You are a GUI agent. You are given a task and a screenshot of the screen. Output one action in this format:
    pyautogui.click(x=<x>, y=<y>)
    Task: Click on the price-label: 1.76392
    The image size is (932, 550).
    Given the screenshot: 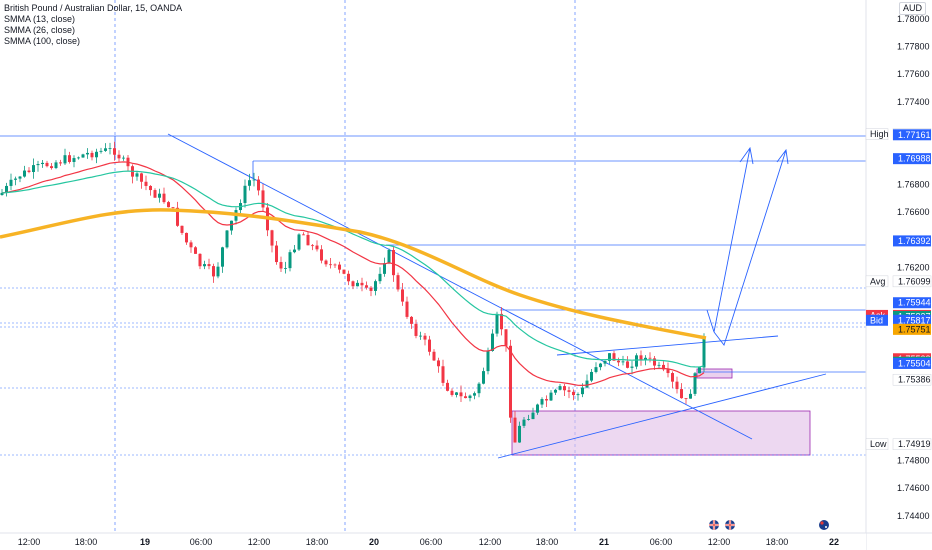 What is the action you would take?
    pyautogui.click(x=912, y=241)
    